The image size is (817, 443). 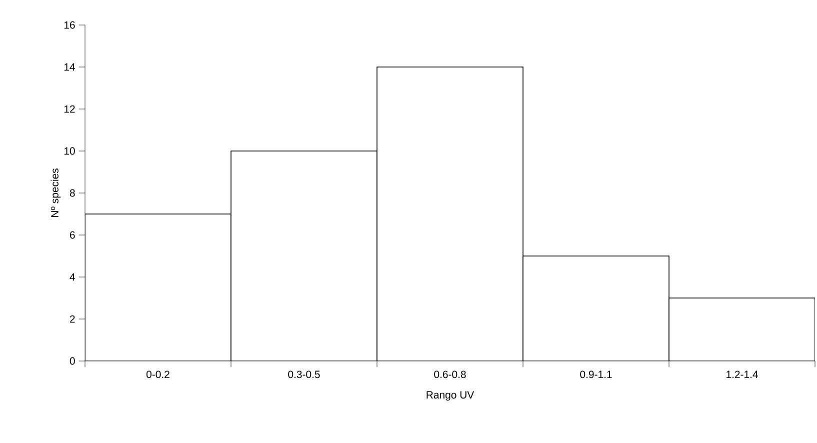 What do you see at coordinates (69, 151) in the screenshot?
I see `y-tick-label: 10` at bounding box center [69, 151].